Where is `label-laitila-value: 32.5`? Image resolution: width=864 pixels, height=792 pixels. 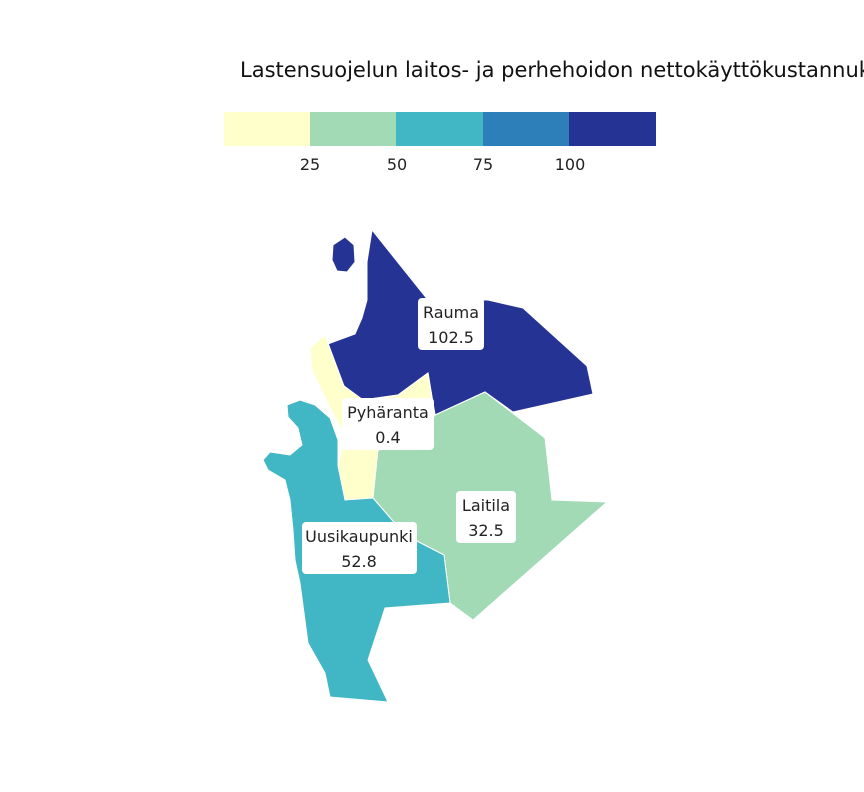 label-laitila-value: 32.5 is located at coordinates (486, 530).